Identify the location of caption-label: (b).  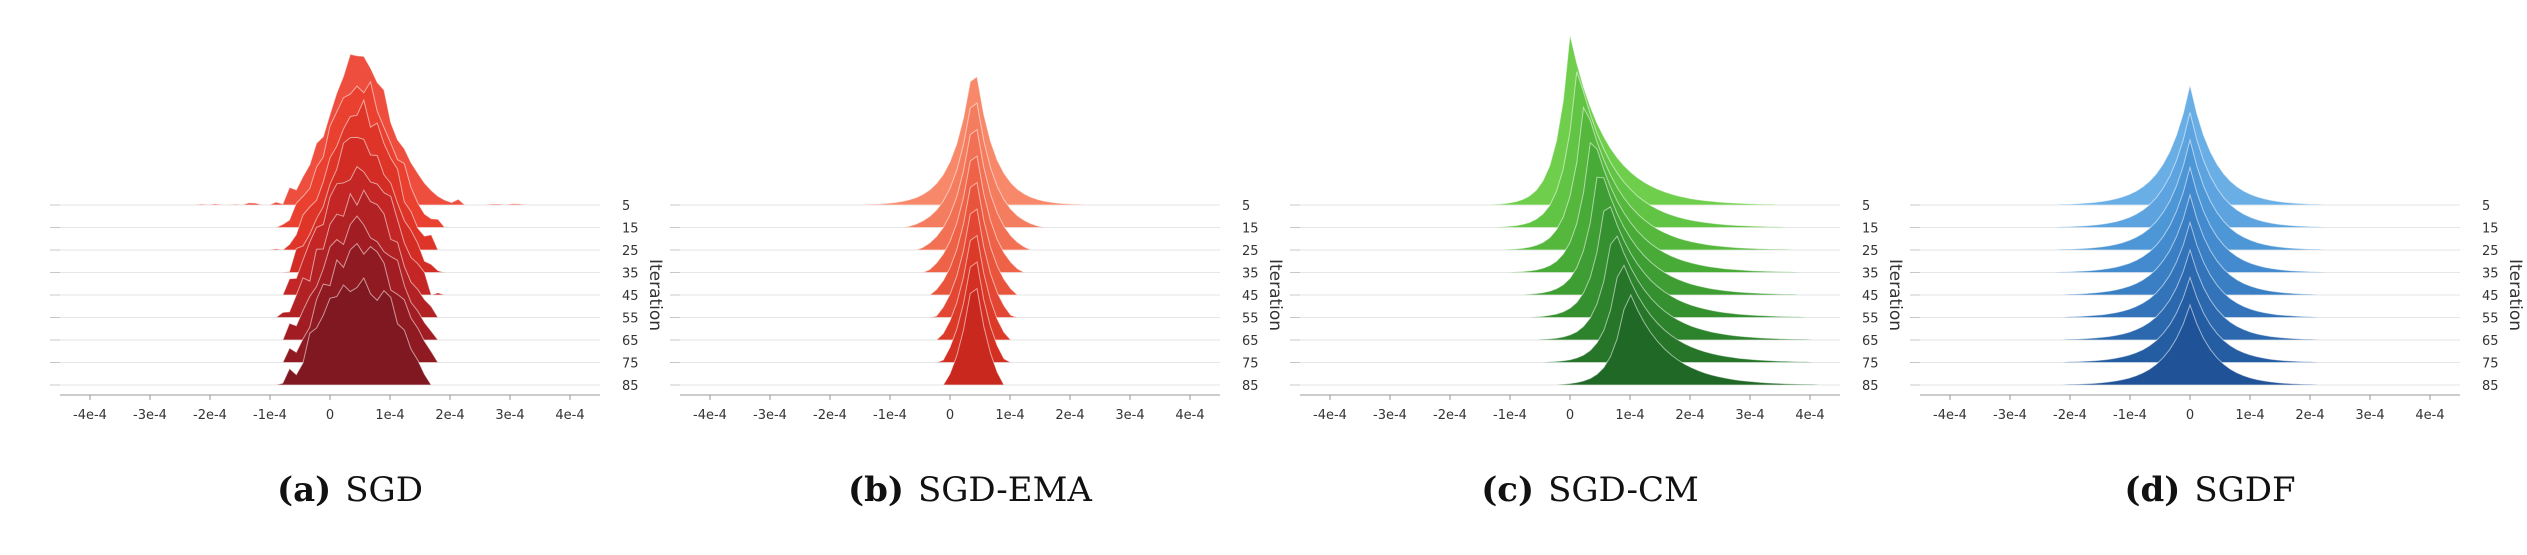
(876, 490).